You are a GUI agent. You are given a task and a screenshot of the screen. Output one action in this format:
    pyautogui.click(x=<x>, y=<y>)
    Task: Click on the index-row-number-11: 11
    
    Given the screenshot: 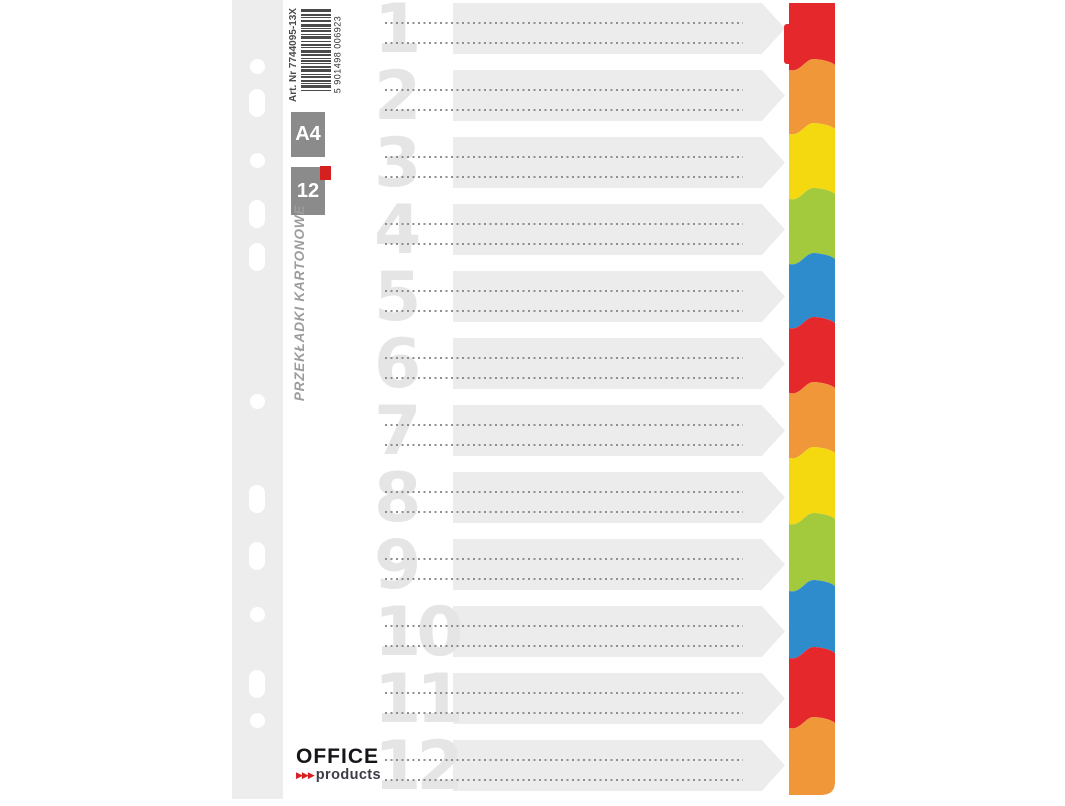 What is the action you would take?
    pyautogui.click(x=419, y=699)
    